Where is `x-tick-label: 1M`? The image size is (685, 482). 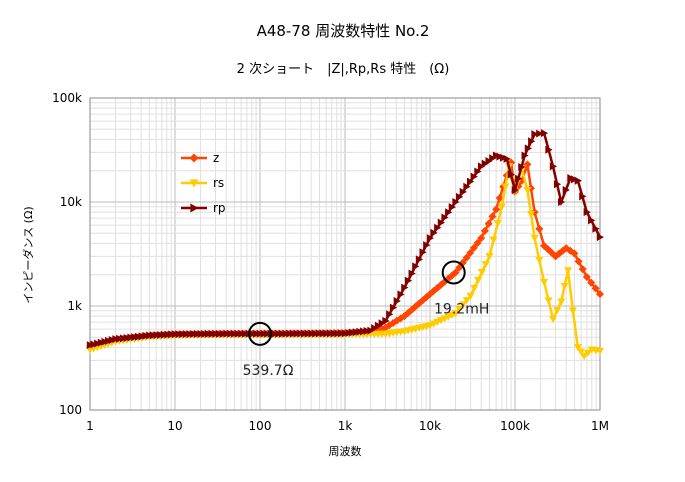
x-tick-label: 1M is located at coordinates (600, 426).